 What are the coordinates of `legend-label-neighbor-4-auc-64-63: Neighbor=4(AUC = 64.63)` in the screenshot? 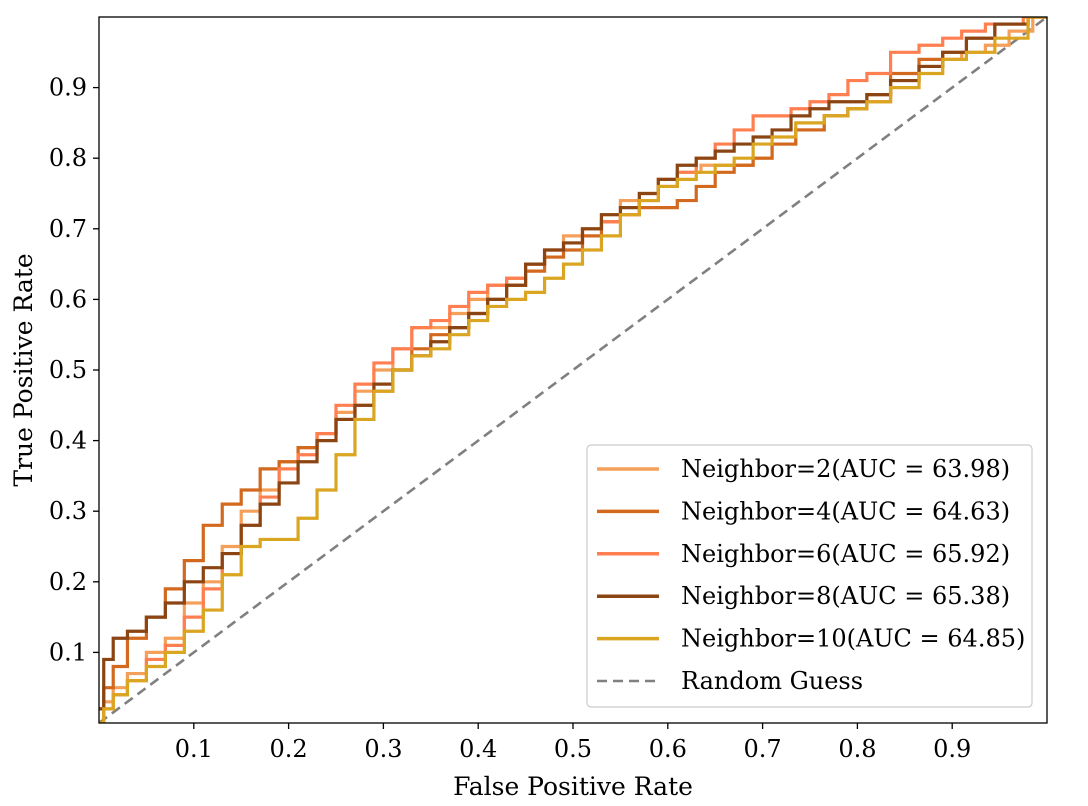 It's located at (845, 511).